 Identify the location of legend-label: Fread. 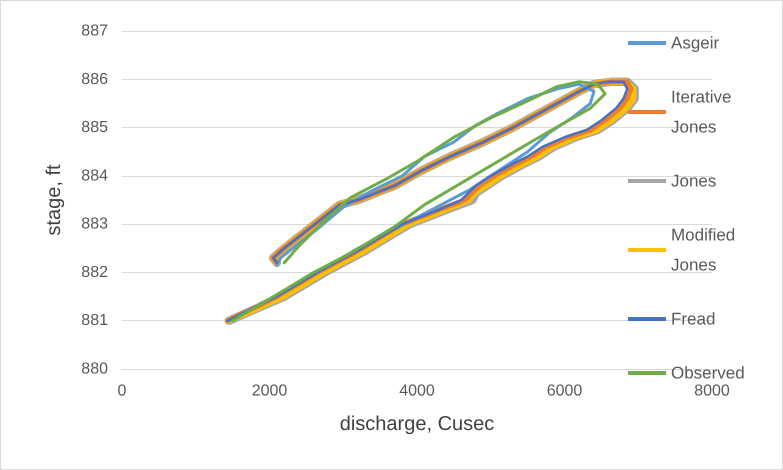
(693, 319).